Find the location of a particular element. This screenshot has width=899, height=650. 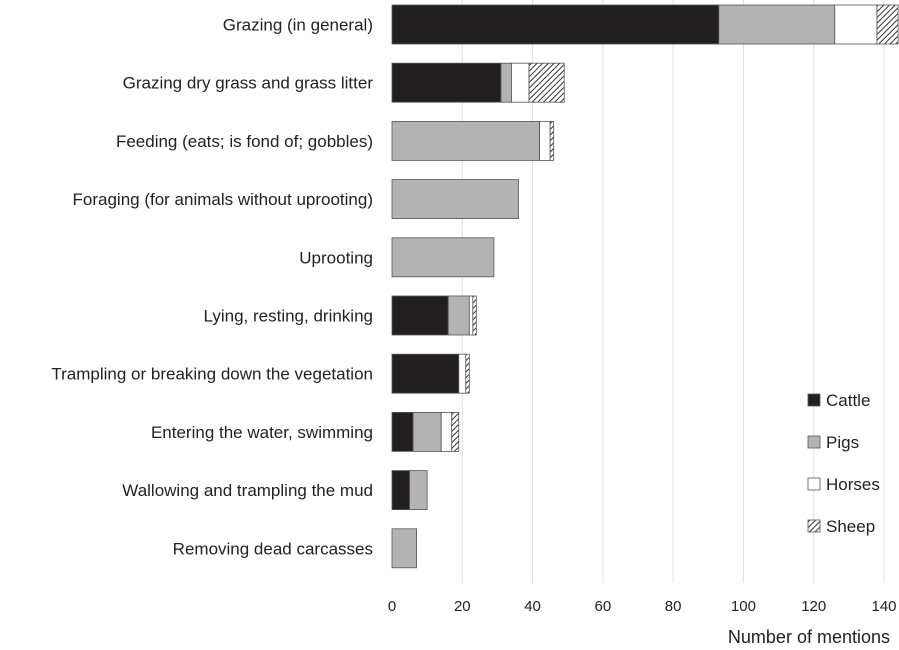

x-tick-label: 20 is located at coordinates (462, 606).